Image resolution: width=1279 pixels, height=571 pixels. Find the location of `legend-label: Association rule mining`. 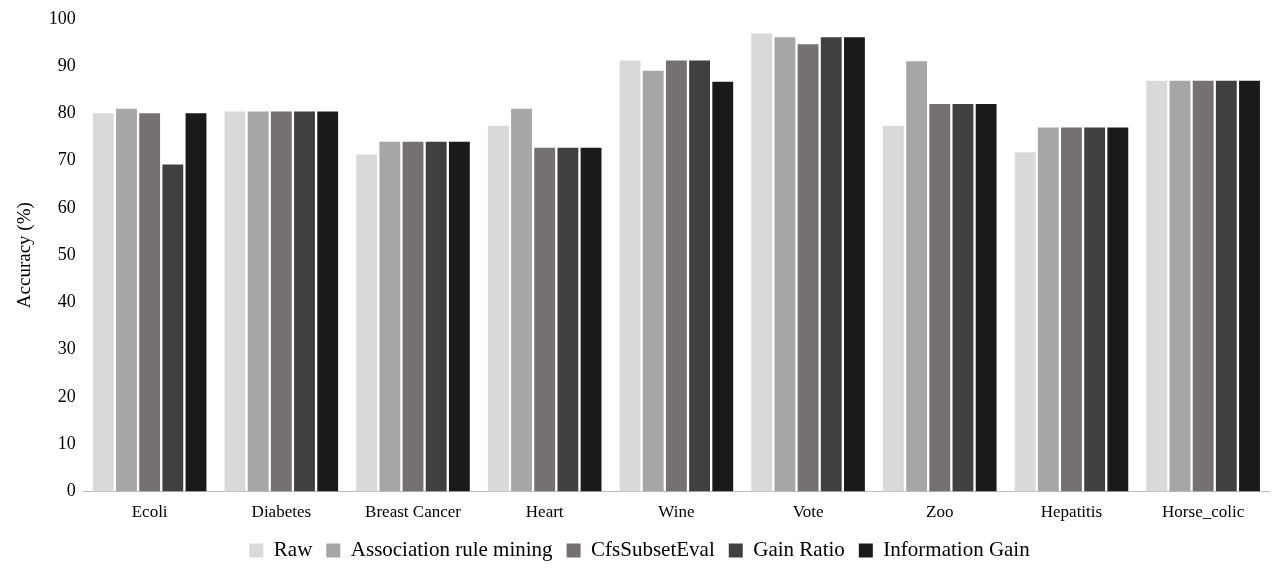

legend-label: Association rule mining is located at coordinates (452, 549).